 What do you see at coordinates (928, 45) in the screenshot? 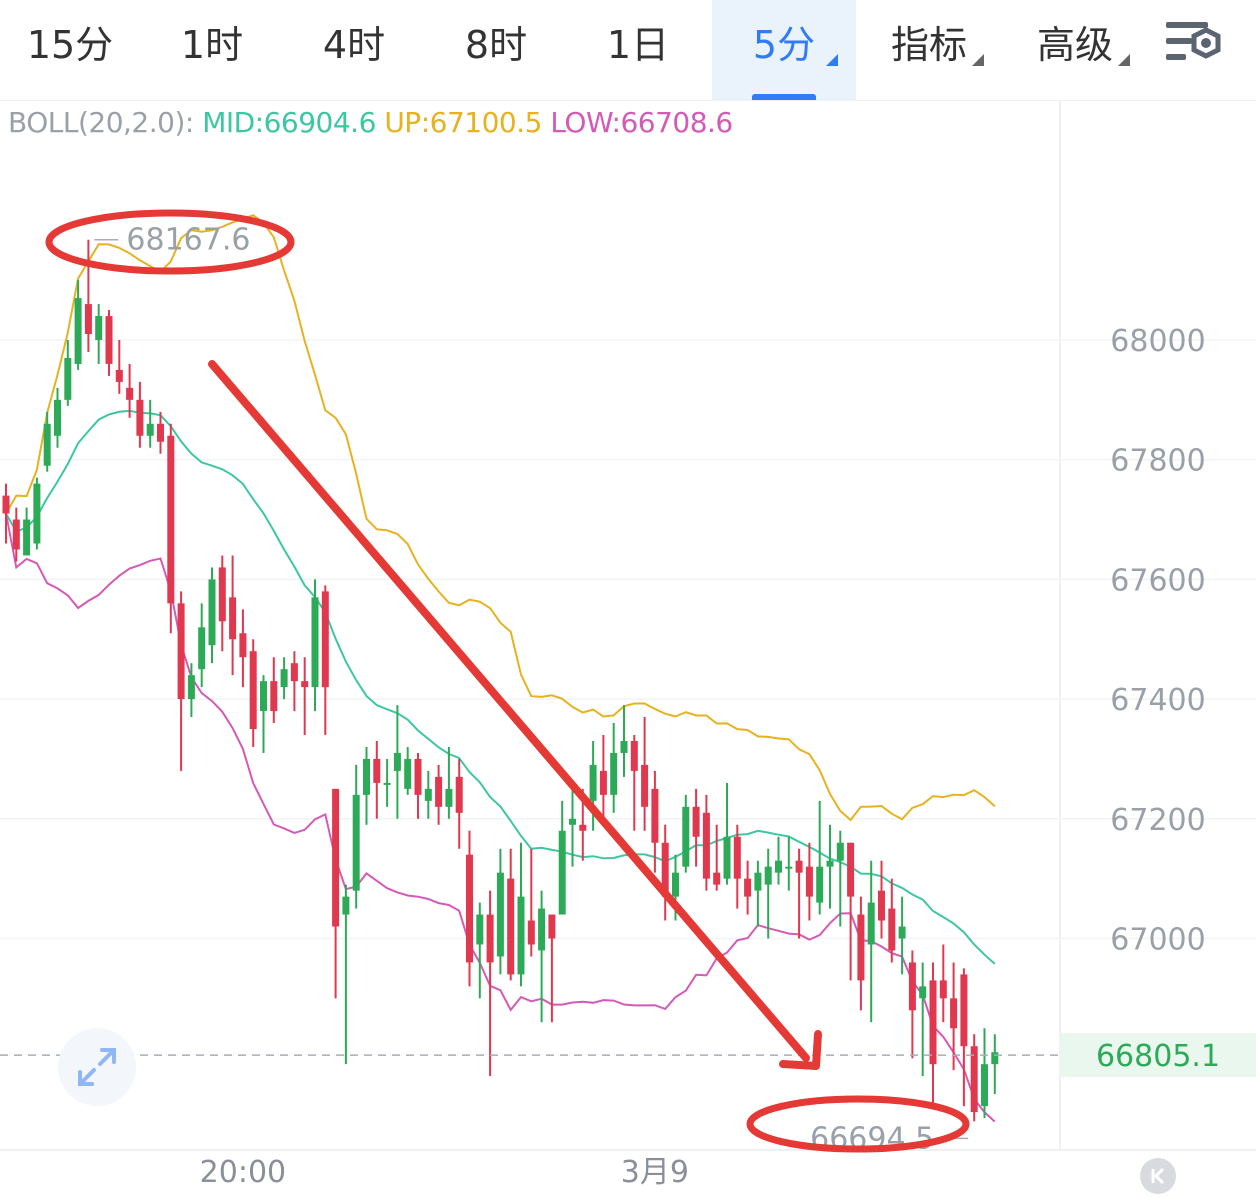
I see `tab-indicators-label: 指标` at bounding box center [928, 45].